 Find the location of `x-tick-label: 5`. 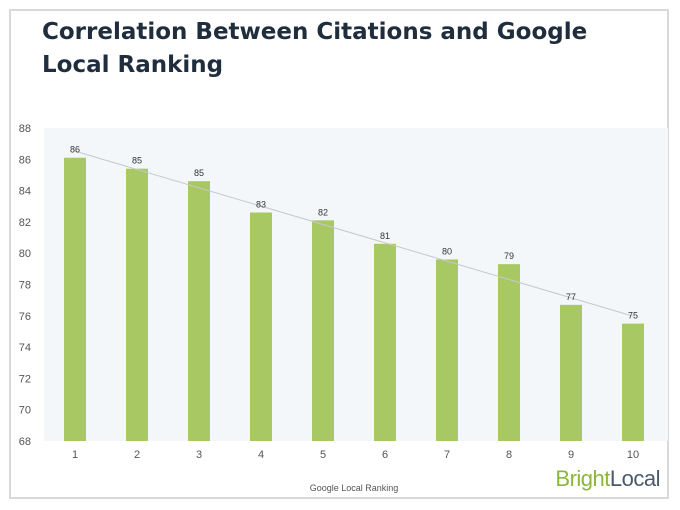

x-tick-label: 5 is located at coordinates (323, 455).